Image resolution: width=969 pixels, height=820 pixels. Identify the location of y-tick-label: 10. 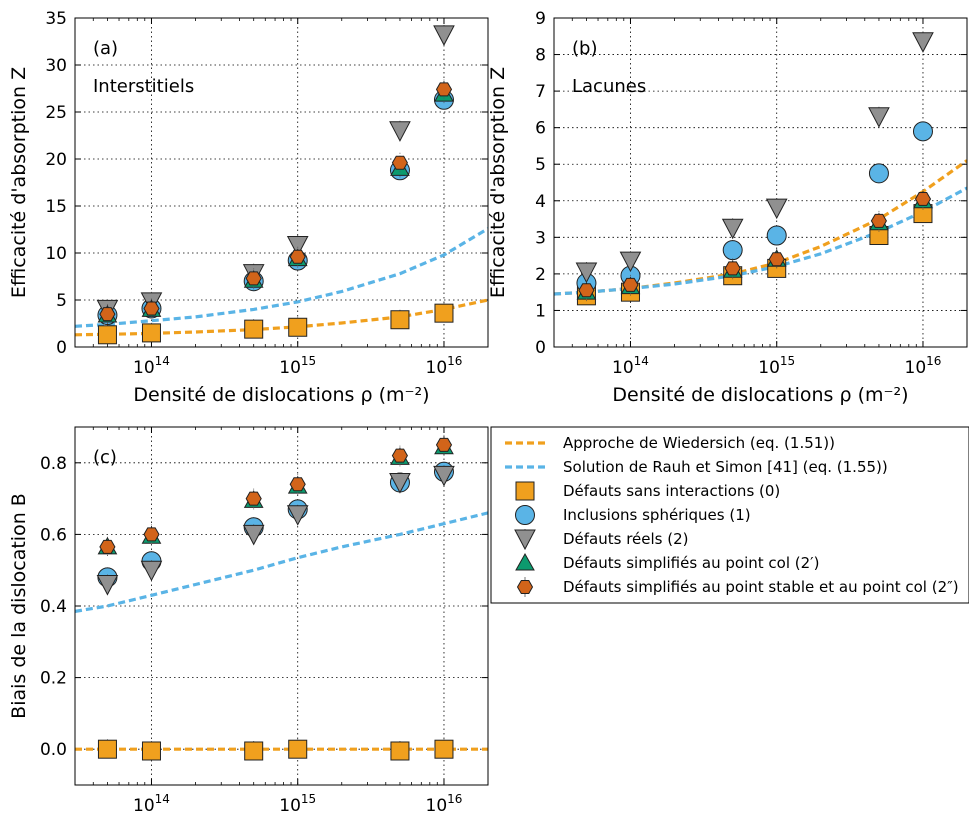
(56, 254).